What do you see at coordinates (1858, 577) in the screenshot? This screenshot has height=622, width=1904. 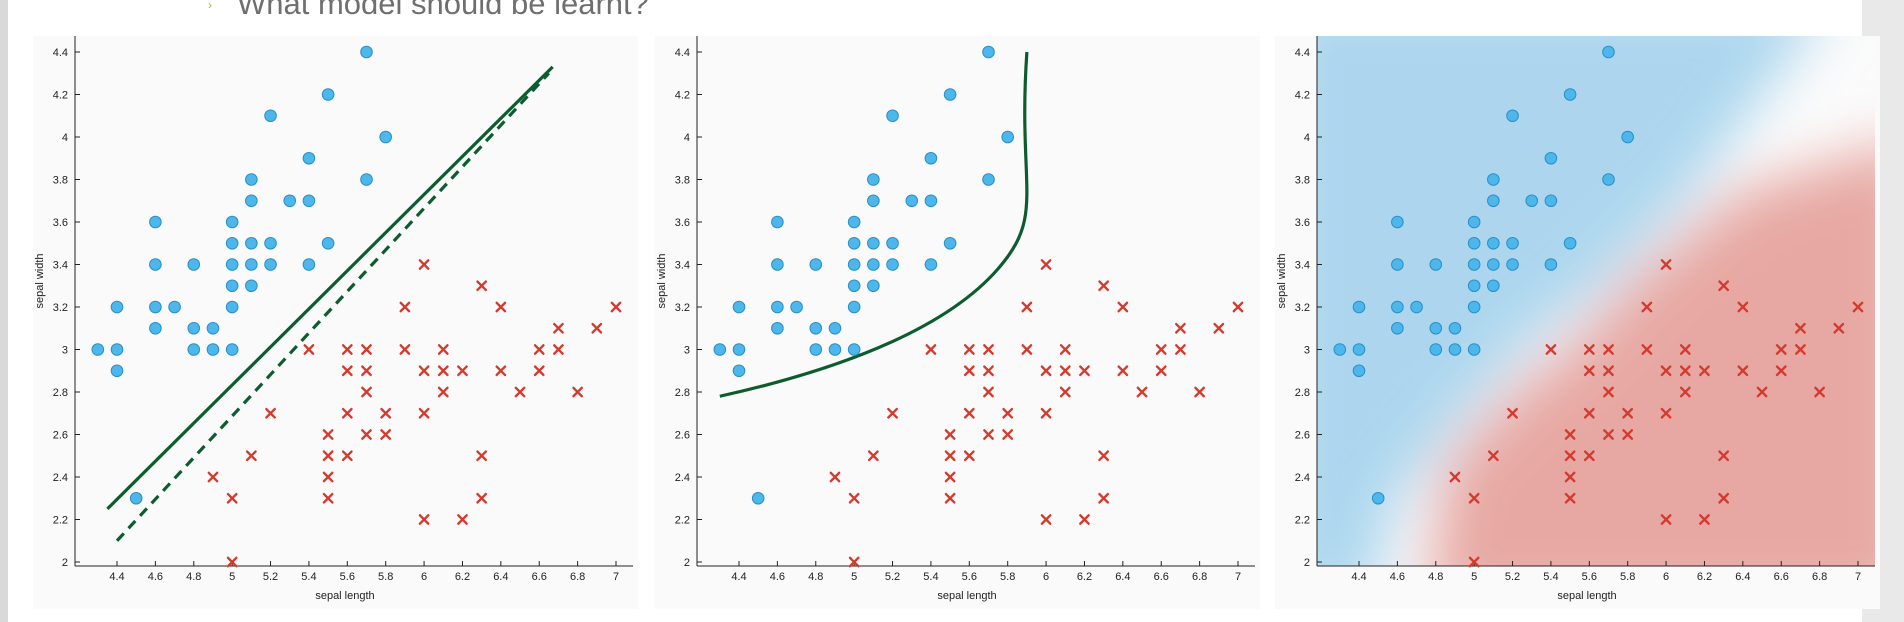 I see `x-tick-label: 7` at bounding box center [1858, 577].